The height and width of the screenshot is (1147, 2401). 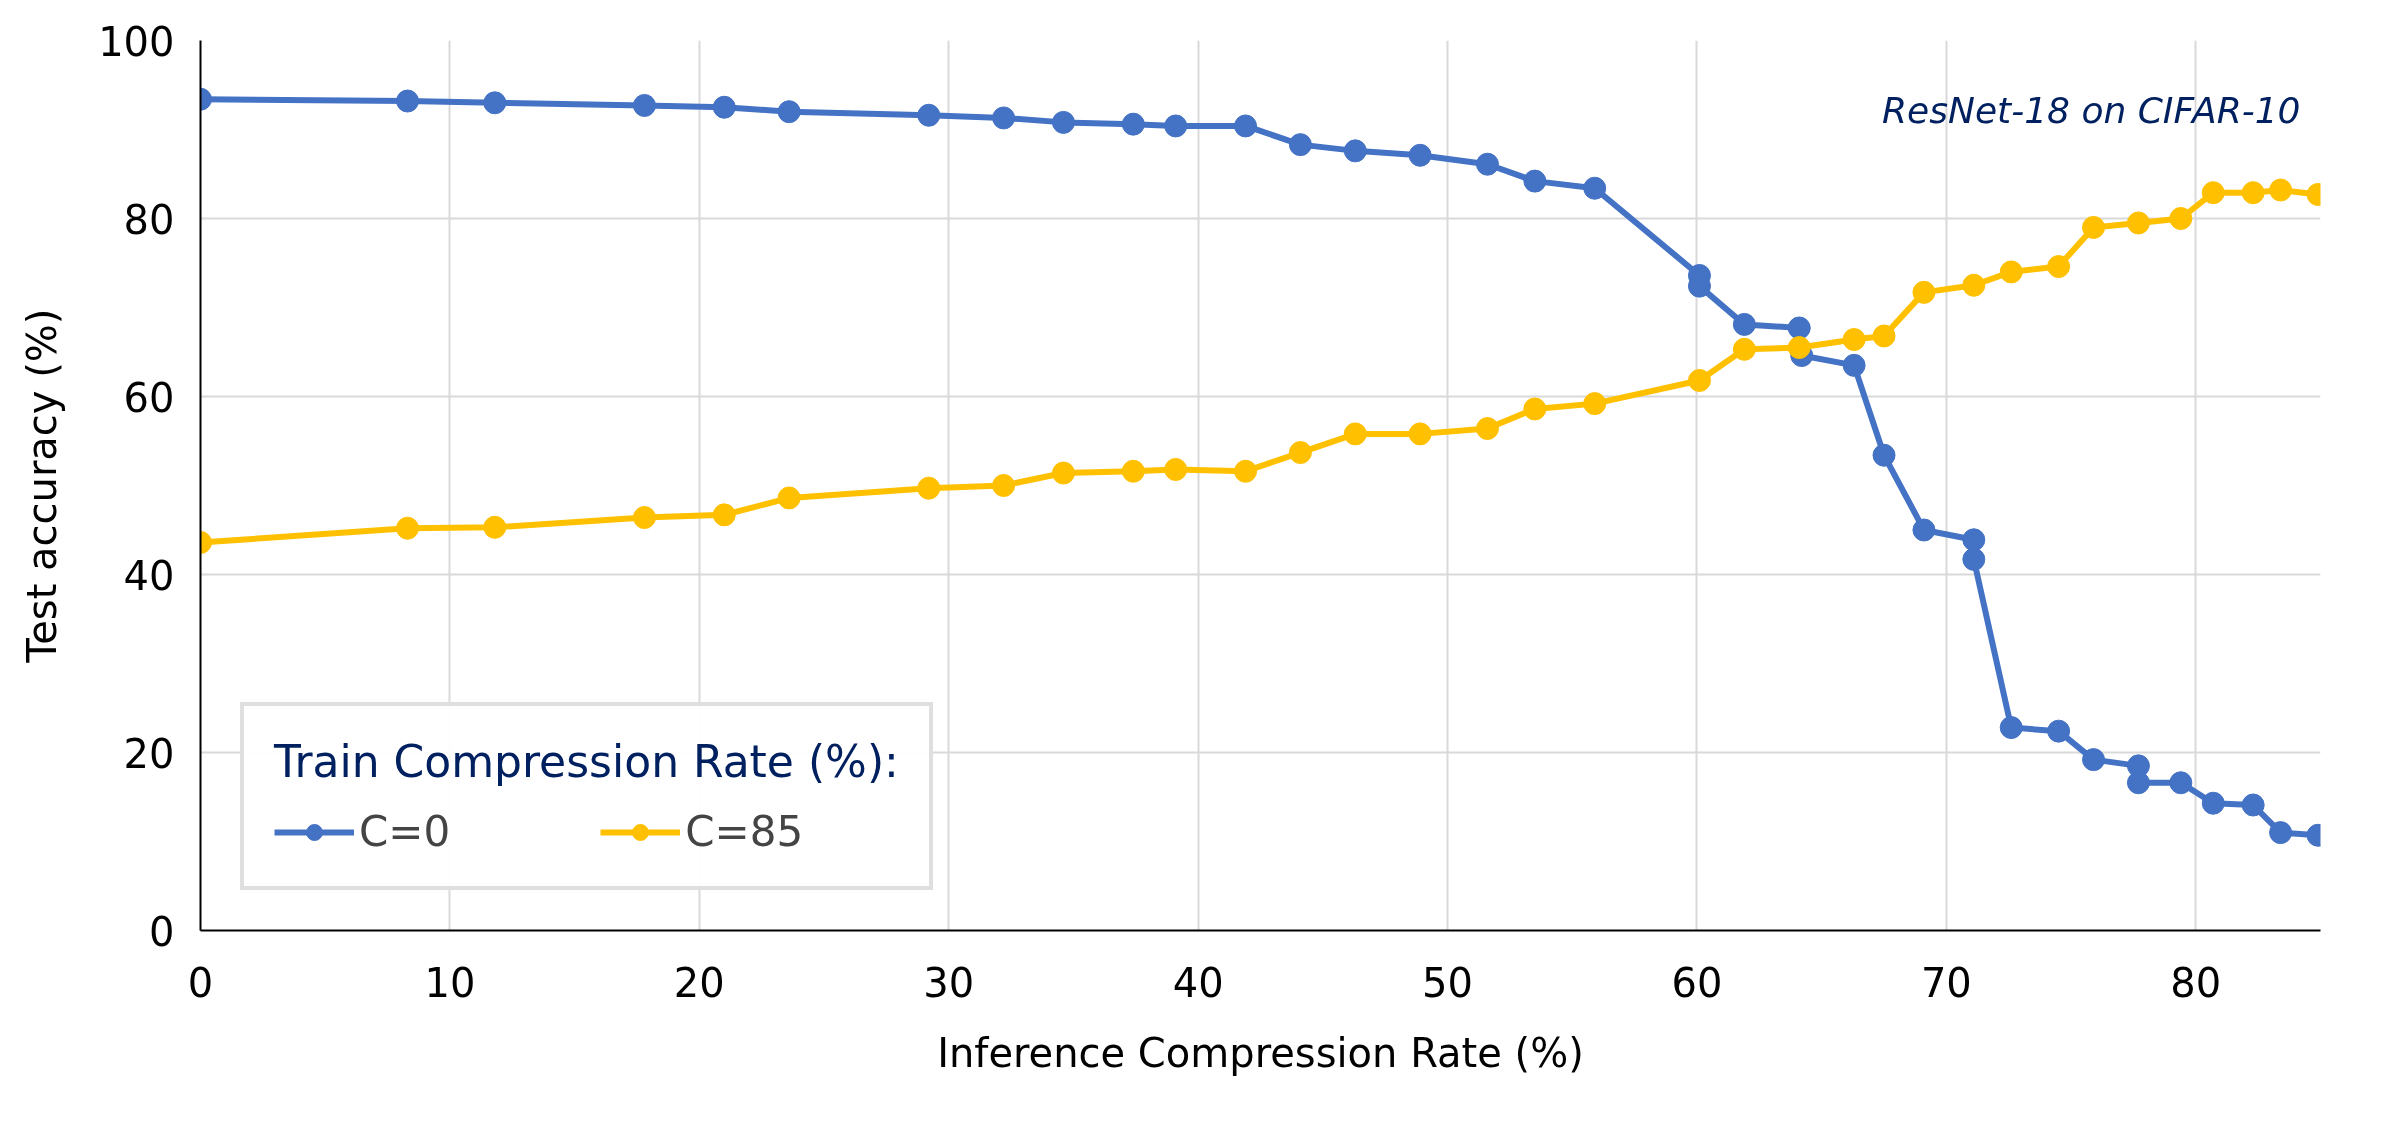 I want to click on x-tick-label: 20, so click(x=699, y=982).